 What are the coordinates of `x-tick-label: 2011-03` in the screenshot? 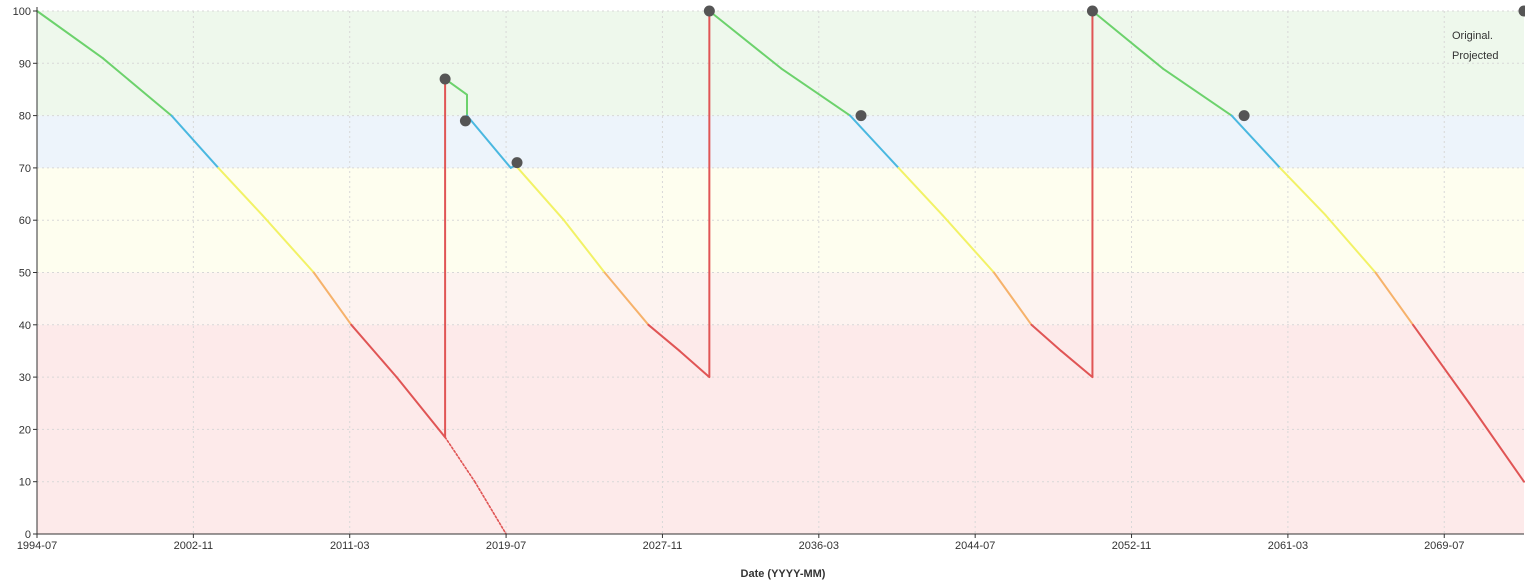 It's located at (350, 546).